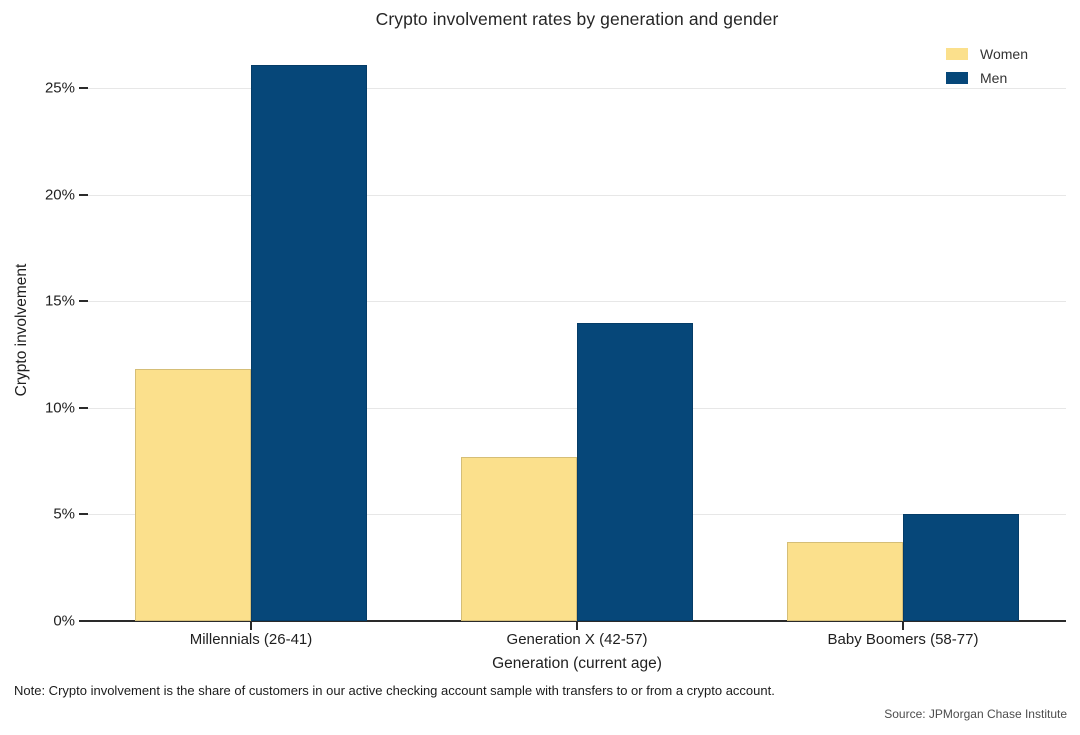 The image size is (1080, 735). I want to click on legend-label-women: Women, so click(1004, 54).